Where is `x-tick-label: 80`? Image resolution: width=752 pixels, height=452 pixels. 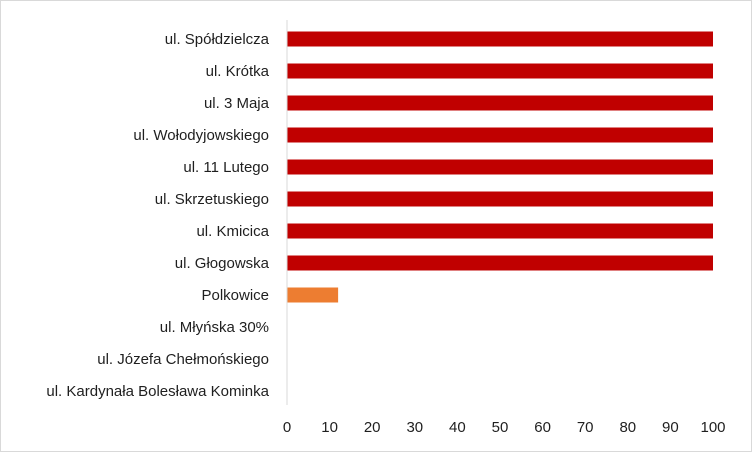
x-tick-label: 80 is located at coordinates (627, 427).